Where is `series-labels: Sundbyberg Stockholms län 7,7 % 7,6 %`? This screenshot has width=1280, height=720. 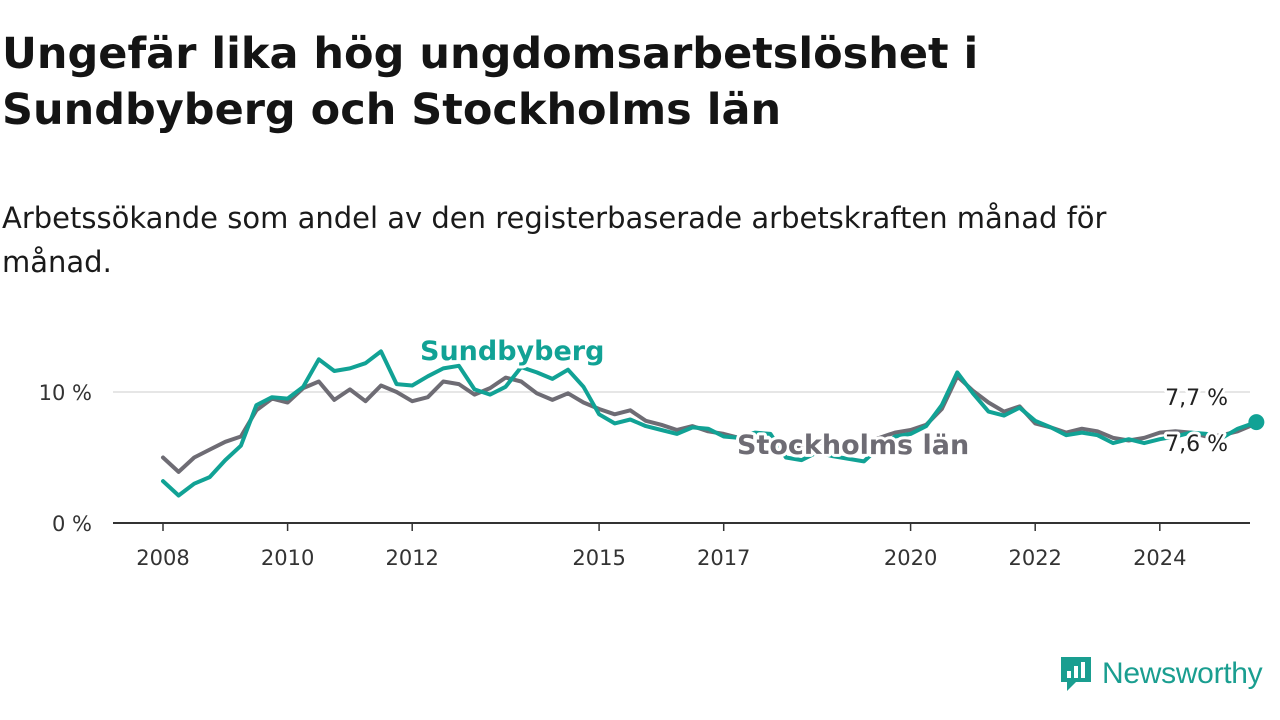 series-labels: Sundbyberg Stockholms län 7,7 % 7,6 % is located at coordinates (824, 398).